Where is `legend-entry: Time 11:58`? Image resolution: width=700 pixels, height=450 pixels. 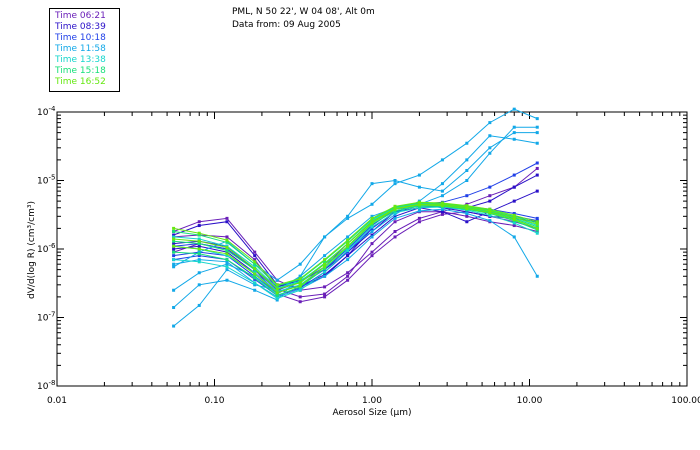
legend-entry: Time 11:58 is located at coordinates (80, 49).